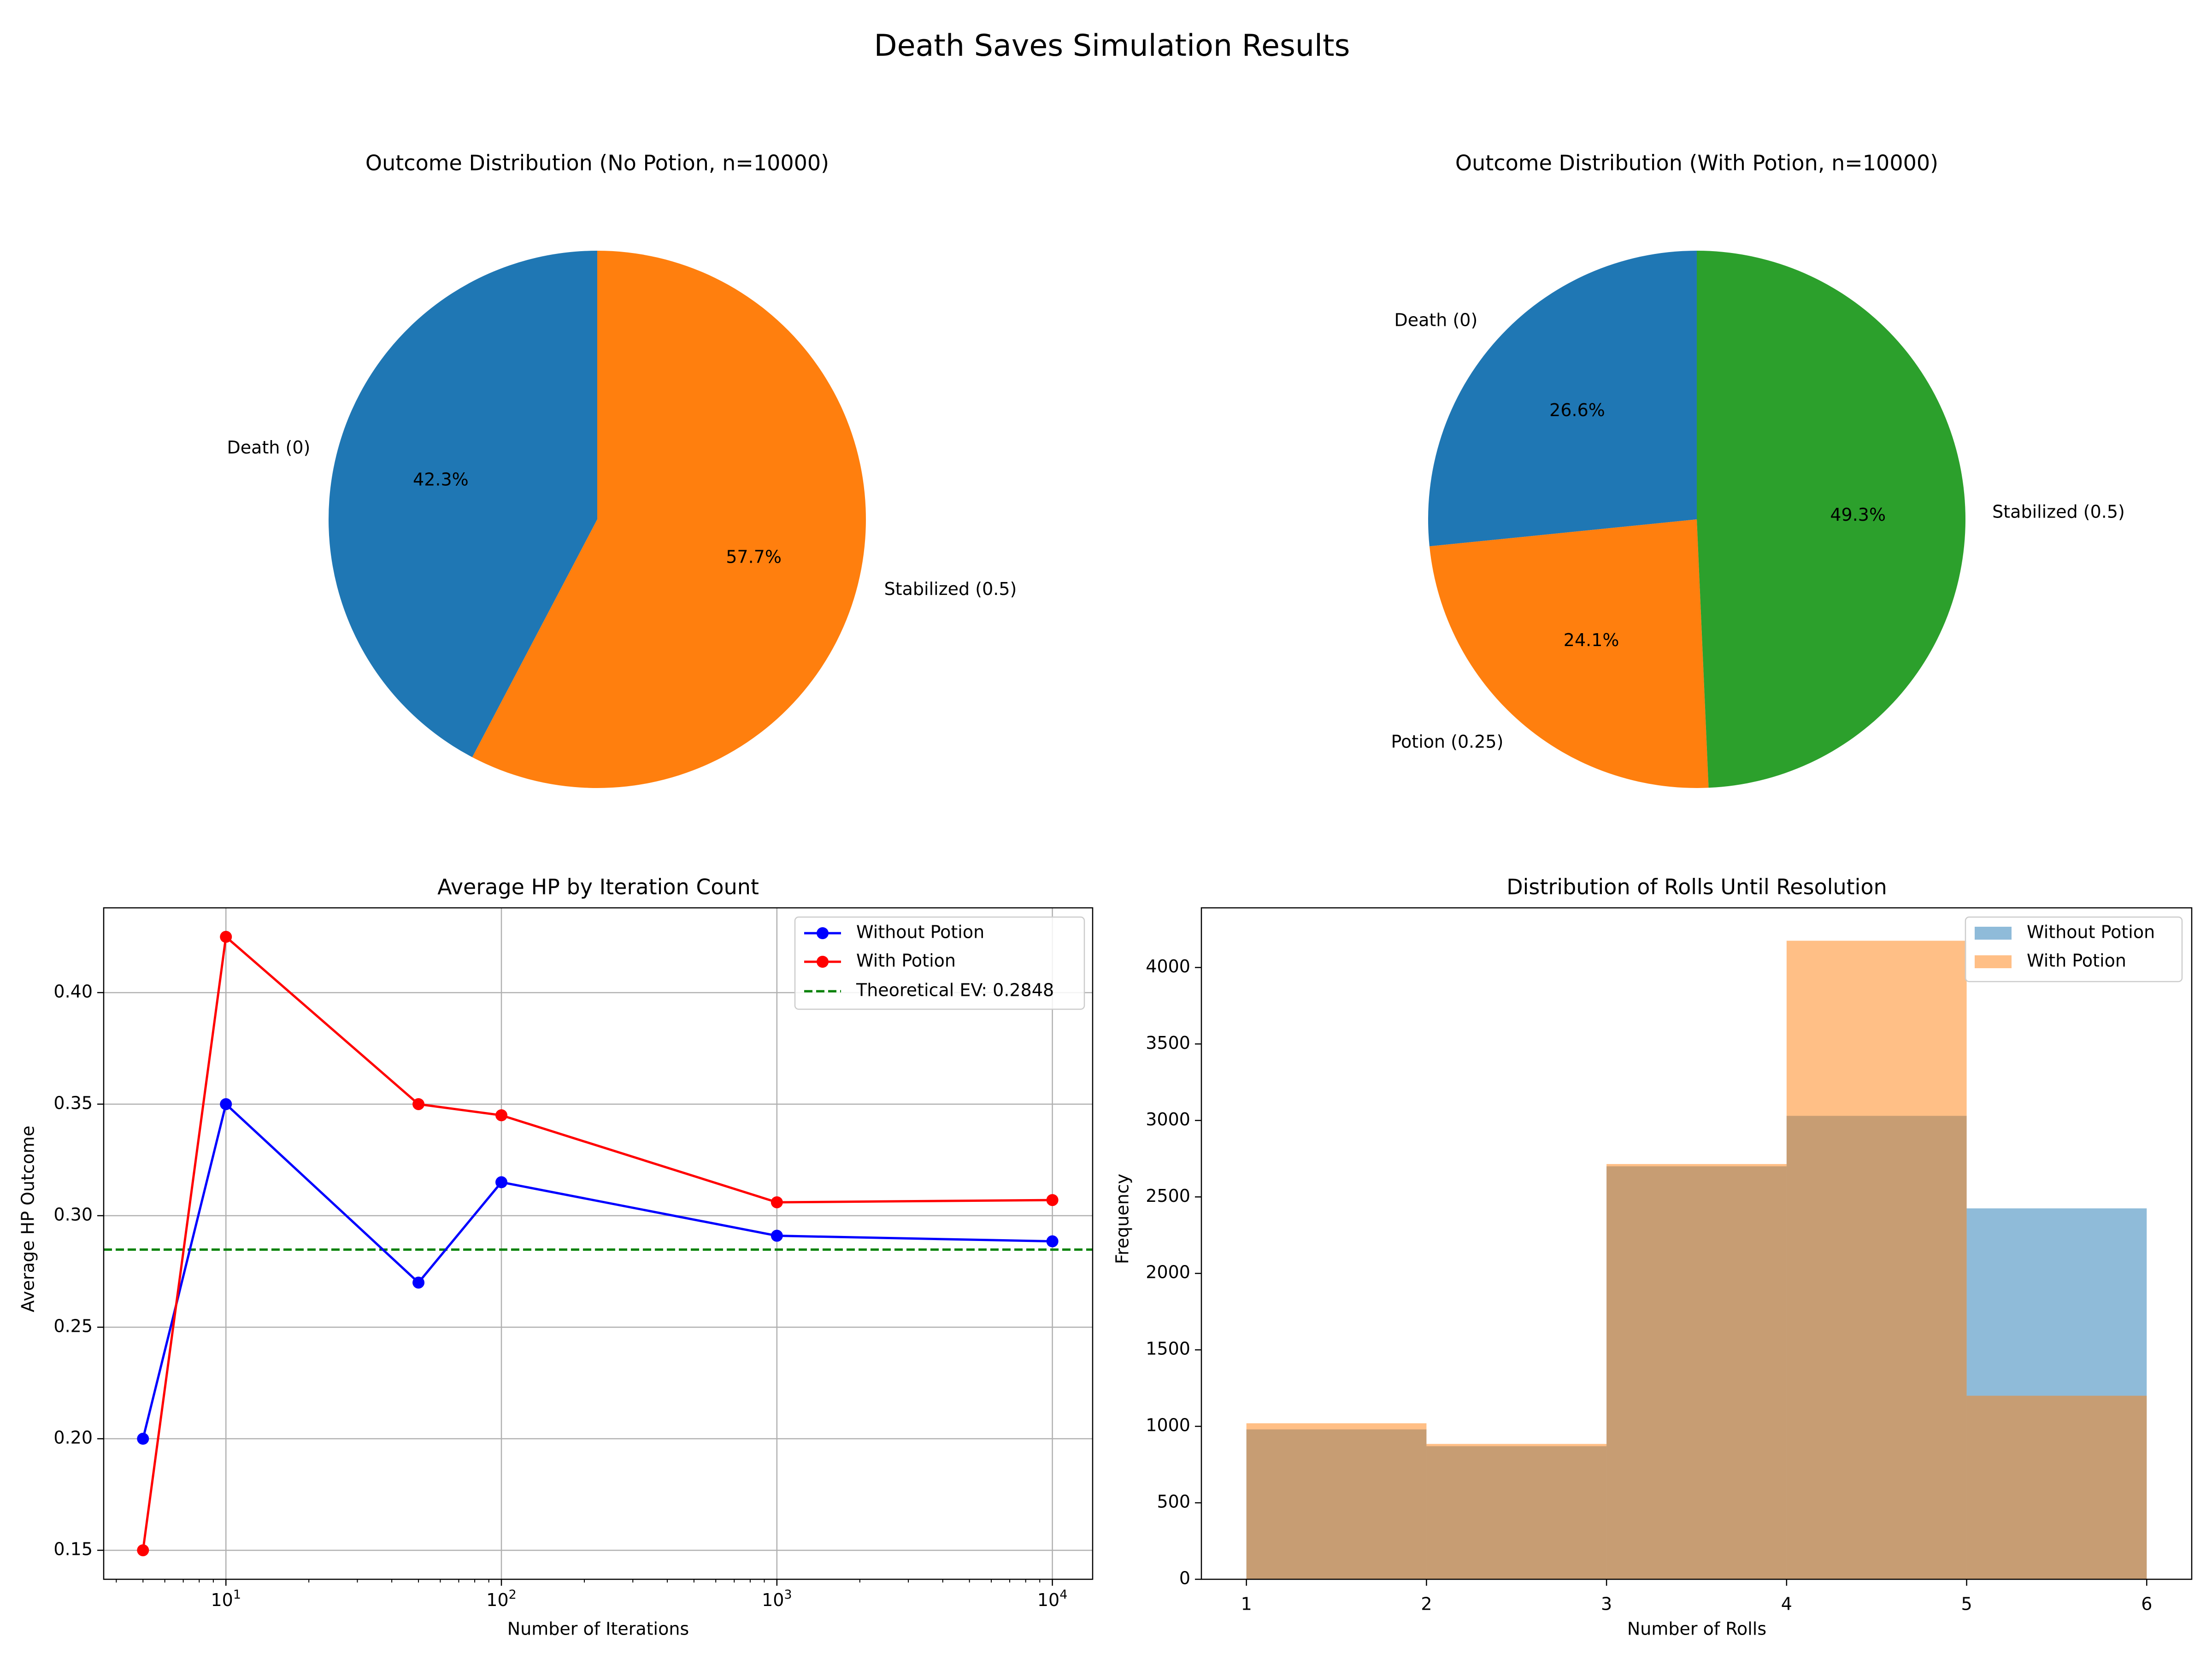  What do you see at coordinates (1577, 410) in the screenshot?
I see `pie-percent-label: 26.6%` at bounding box center [1577, 410].